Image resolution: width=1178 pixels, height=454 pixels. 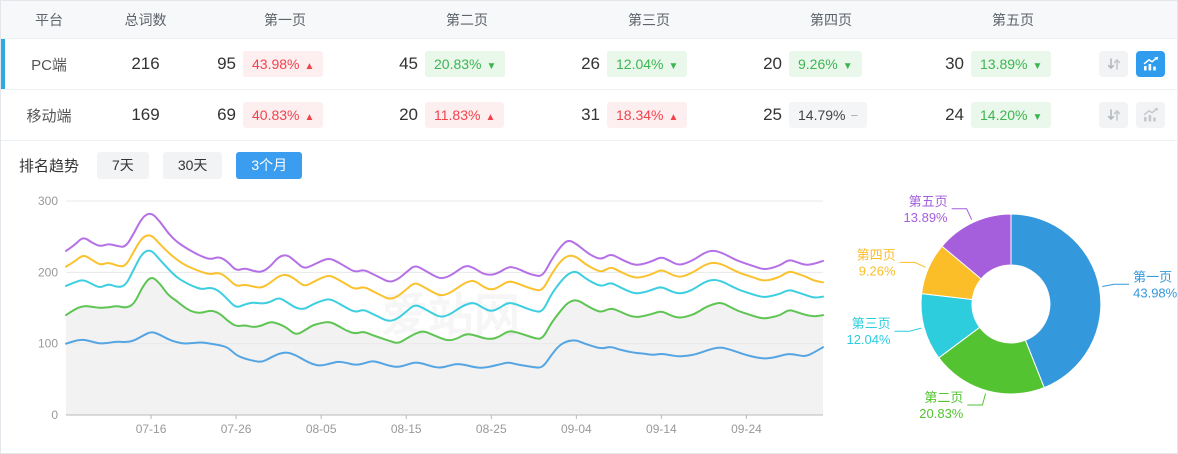 What do you see at coordinates (467, 19) in the screenshot?
I see `column-header-4: 第二页` at bounding box center [467, 19].